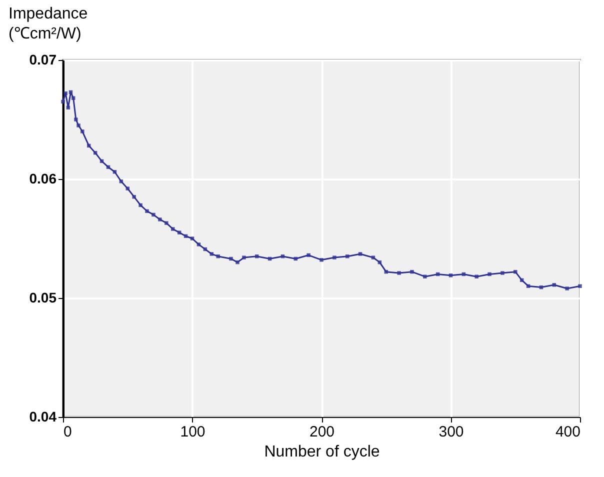 Image resolution: width=604 pixels, height=477 pixels. Describe the element at coordinates (48, 24) in the screenshot. I see `y-axis-title: Impedance (℃cm²/W)` at that location.